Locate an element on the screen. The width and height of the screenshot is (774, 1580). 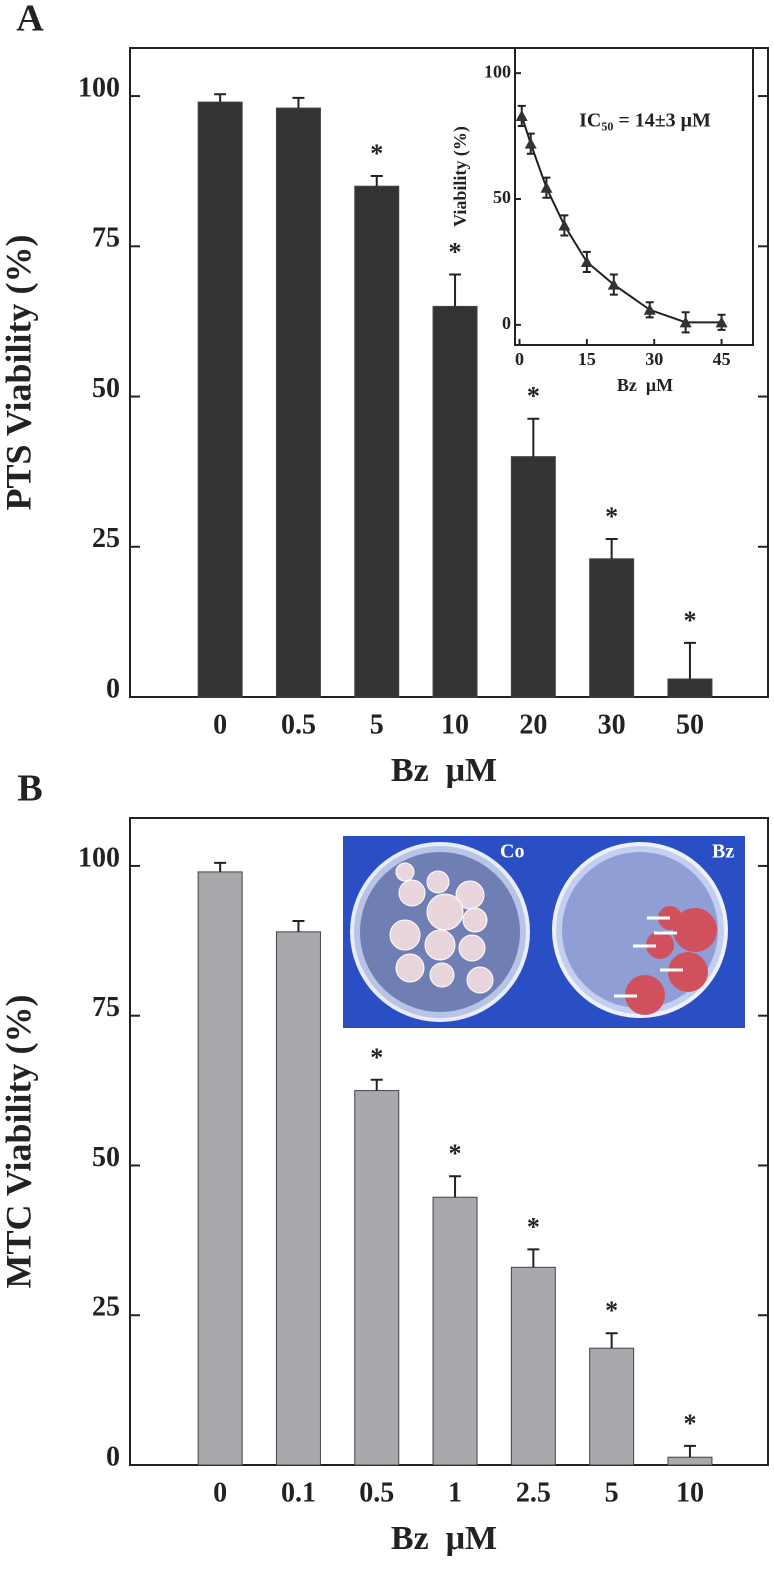
image-label: Bz is located at coordinates (723, 852).